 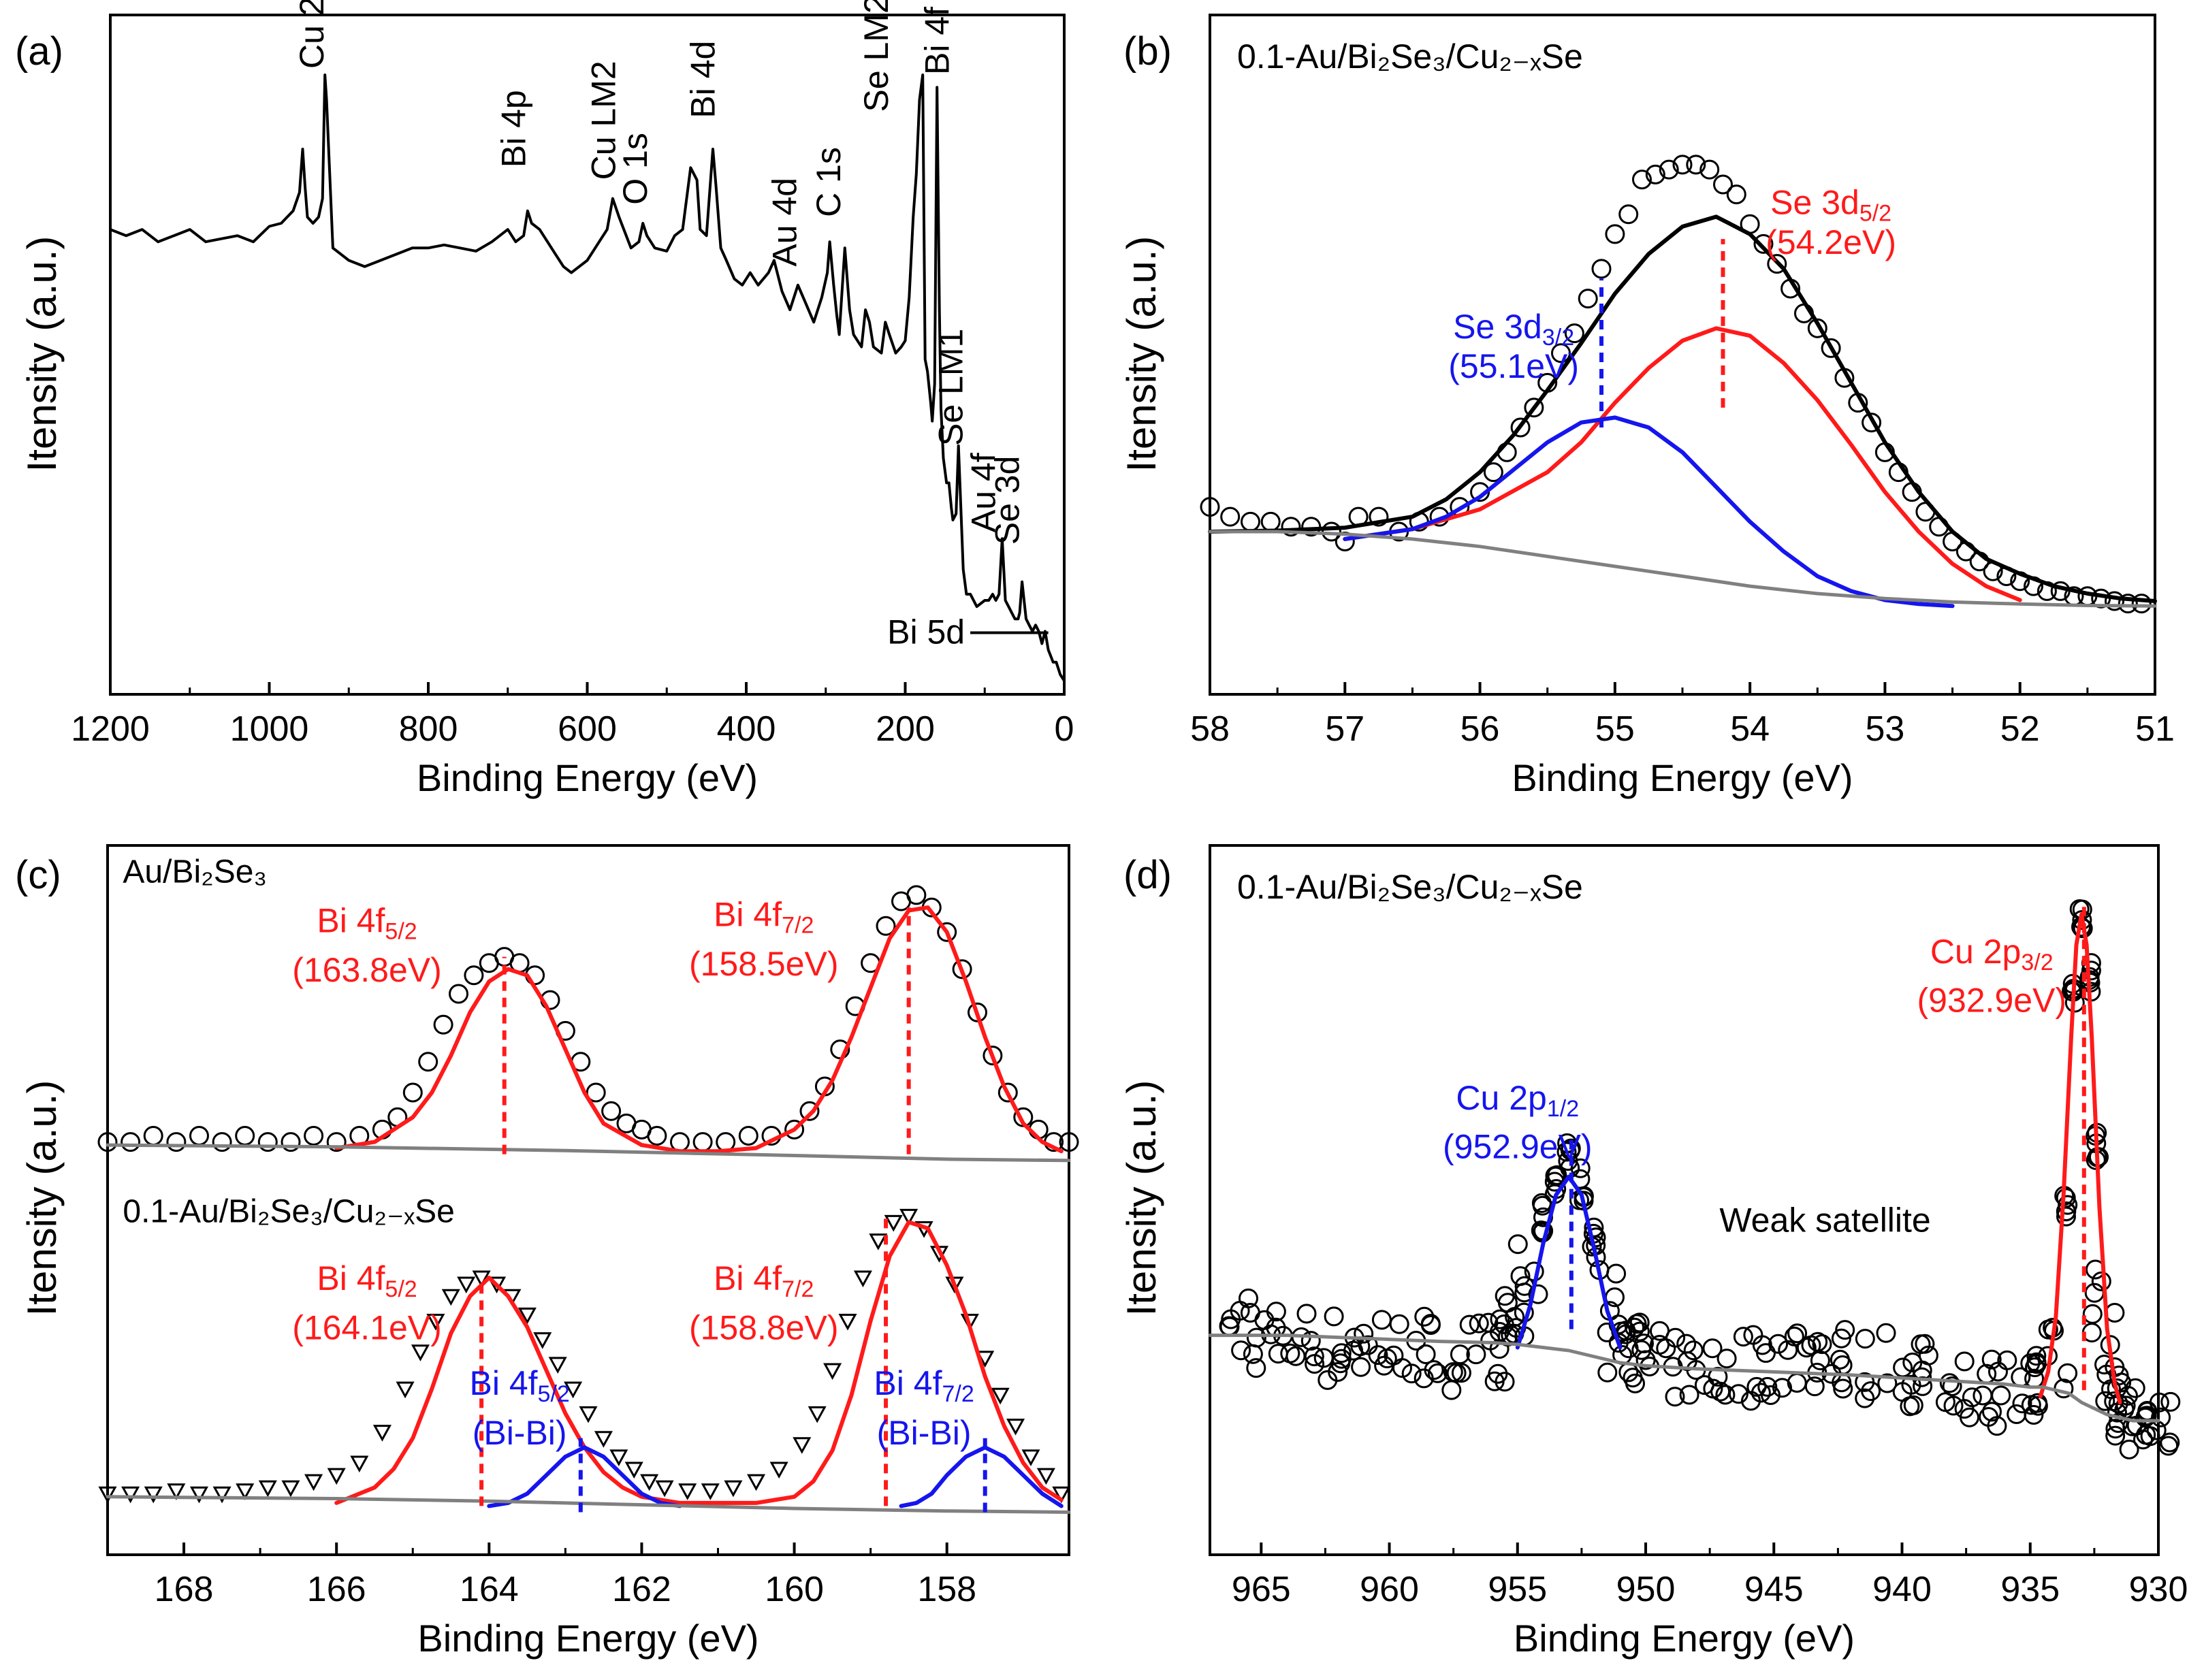 What do you see at coordinates (367, 1281) in the screenshot?
I see `component-label: Bi 4f5/2` at bounding box center [367, 1281].